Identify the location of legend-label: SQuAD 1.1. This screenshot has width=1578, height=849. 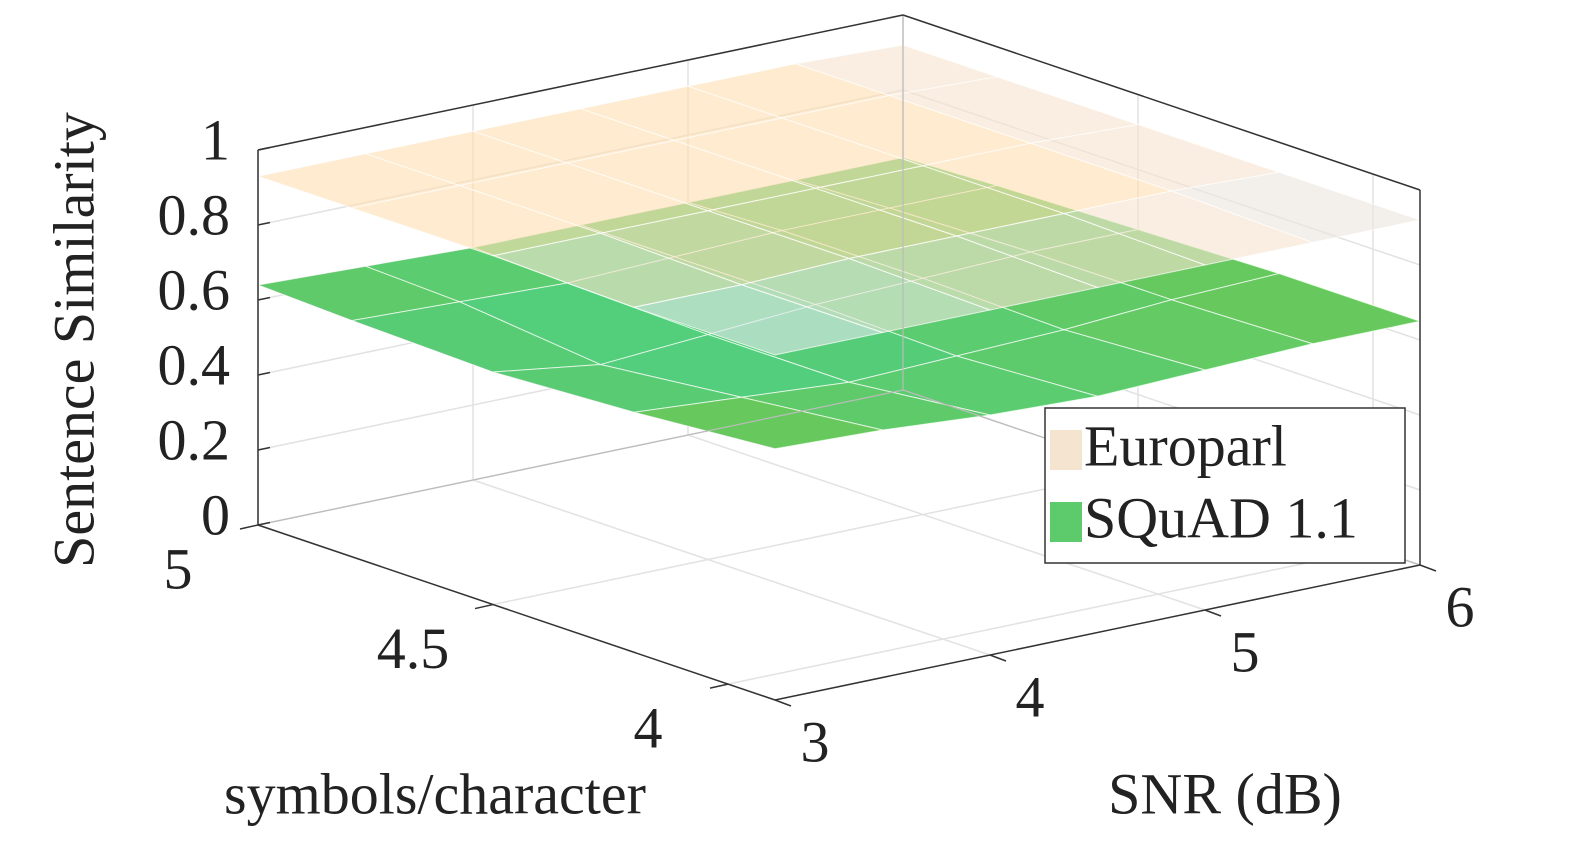
(1221, 517).